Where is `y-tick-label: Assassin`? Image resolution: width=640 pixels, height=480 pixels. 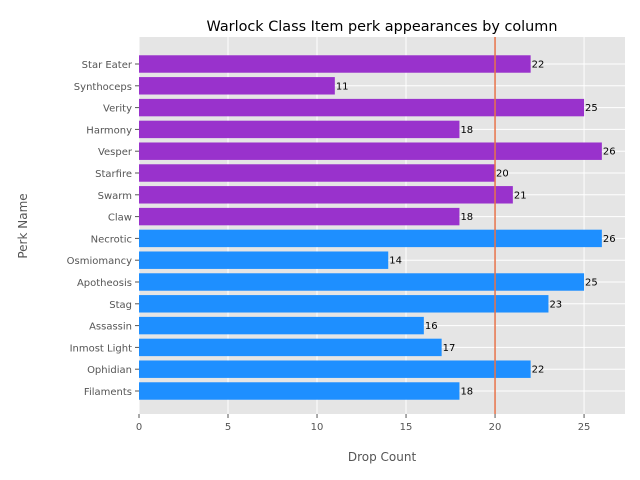 y-tick-label: Assassin is located at coordinates (110, 327).